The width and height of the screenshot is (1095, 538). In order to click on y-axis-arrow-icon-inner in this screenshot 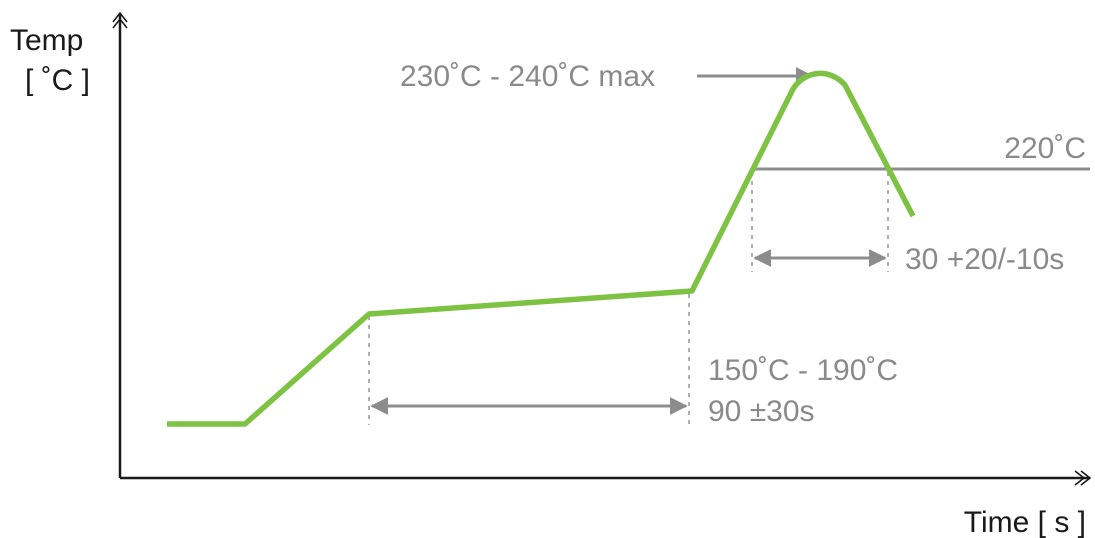, I will do `click(120, 23)`.